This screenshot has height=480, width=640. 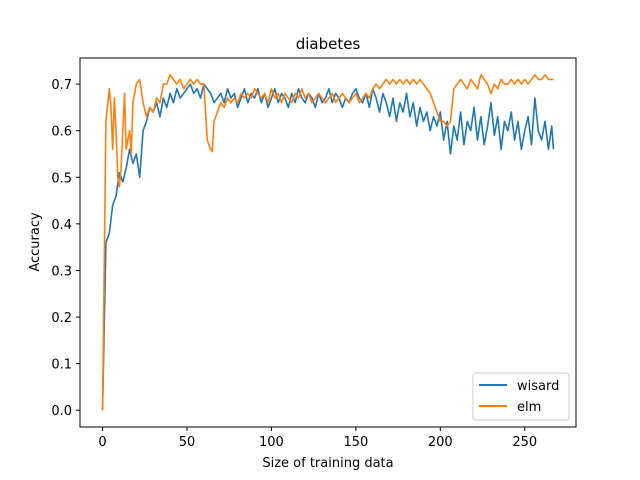 What do you see at coordinates (529, 407) in the screenshot?
I see `legend-label-elm: elm` at bounding box center [529, 407].